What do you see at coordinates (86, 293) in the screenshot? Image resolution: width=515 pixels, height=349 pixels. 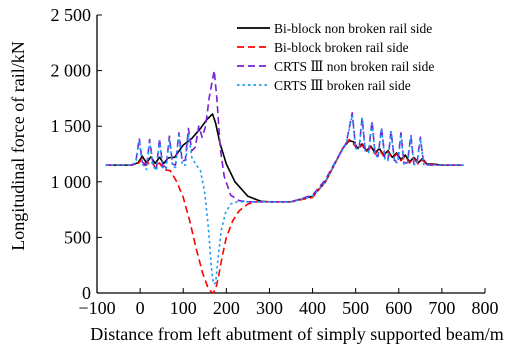 I see `y-tick-label: 0` at bounding box center [86, 293].